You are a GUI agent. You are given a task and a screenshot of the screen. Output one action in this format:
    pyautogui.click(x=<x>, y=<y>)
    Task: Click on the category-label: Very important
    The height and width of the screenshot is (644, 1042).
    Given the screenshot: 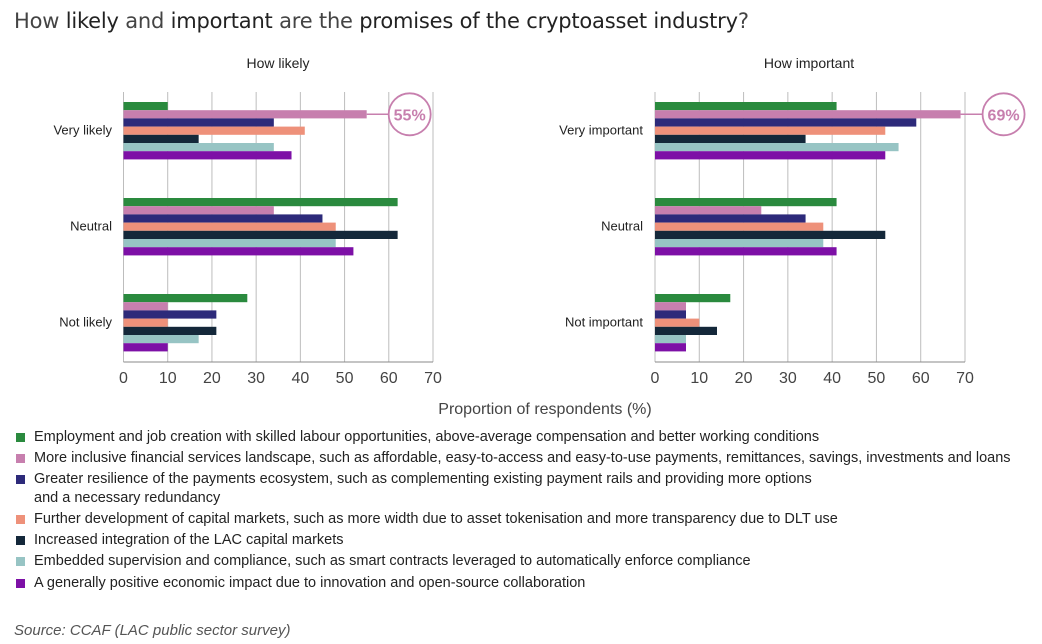 What is the action you would take?
    pyautogui.click(x=601, y=130)
    